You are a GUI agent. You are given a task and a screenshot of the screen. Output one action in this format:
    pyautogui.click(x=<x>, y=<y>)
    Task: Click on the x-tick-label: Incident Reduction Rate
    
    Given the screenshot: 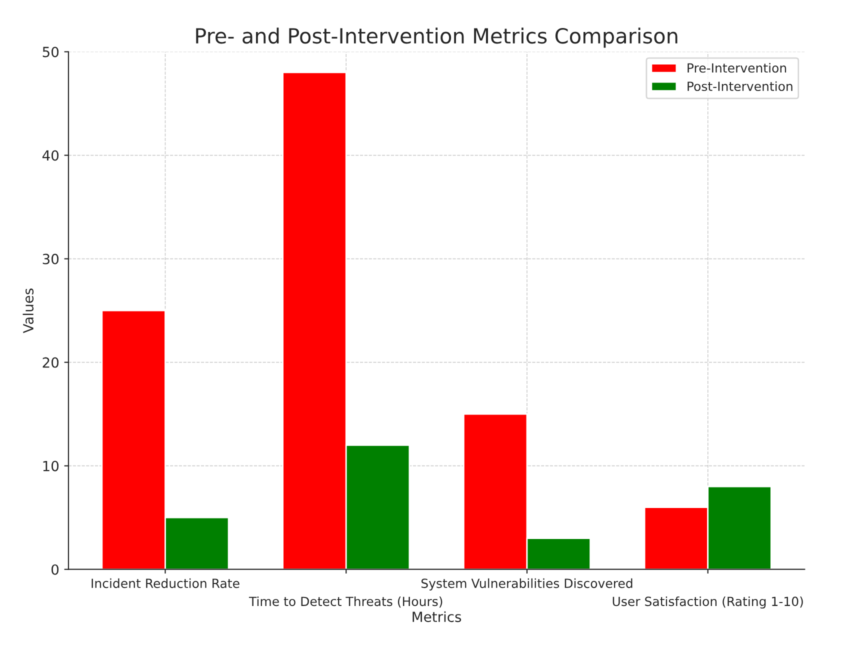 What is the action you would take?
    pyautogui.click(x=166, y=583)
    